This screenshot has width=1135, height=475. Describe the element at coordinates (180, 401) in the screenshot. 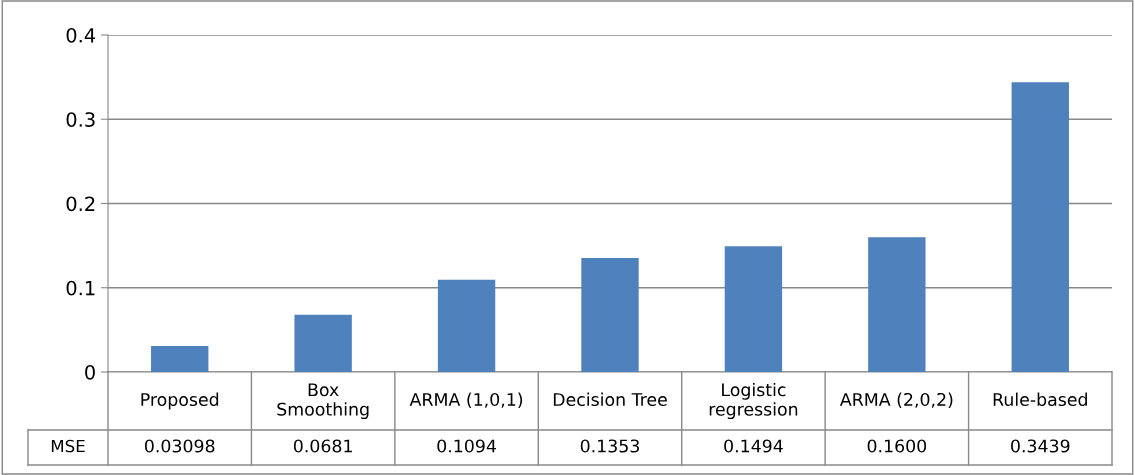

I see `x-tick-label: Proposed` at that location.